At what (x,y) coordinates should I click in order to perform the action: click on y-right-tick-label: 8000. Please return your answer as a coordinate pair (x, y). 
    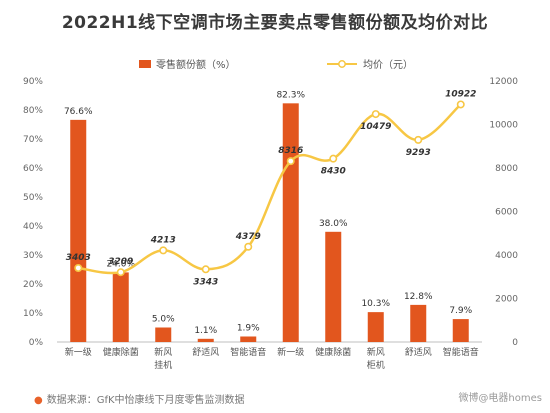
    Looking at the image, I should click on (506, 169).